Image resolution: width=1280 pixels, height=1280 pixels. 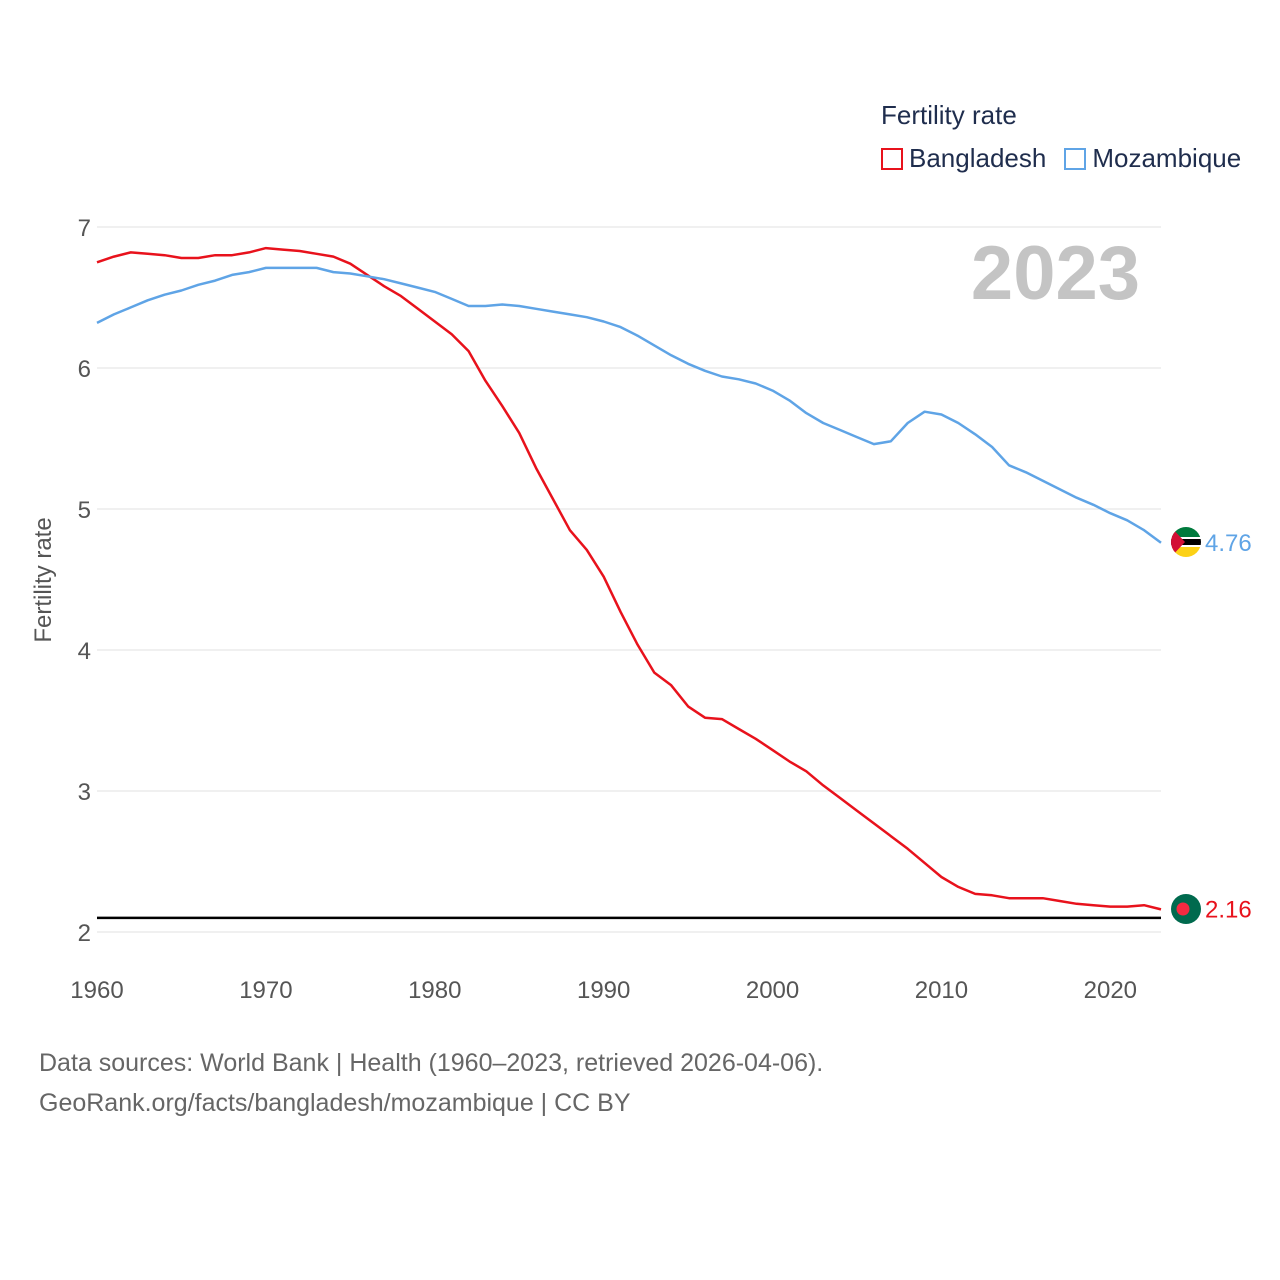 What do you see at coordinates (1186, 909) in the screenshot?
I see `bangladesh-flag-icon` at bounding box center [1186, 909].